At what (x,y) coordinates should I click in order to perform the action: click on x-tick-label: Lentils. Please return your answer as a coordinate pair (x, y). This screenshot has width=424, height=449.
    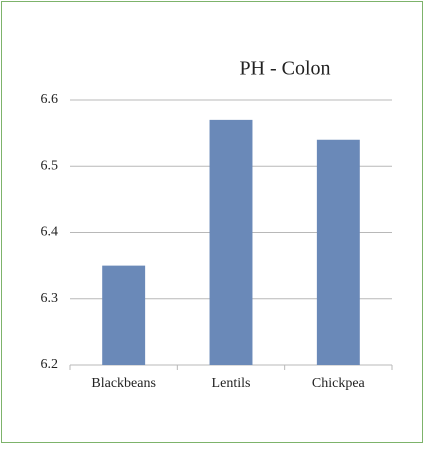
    Looking at the image, I should click on (231, 383).